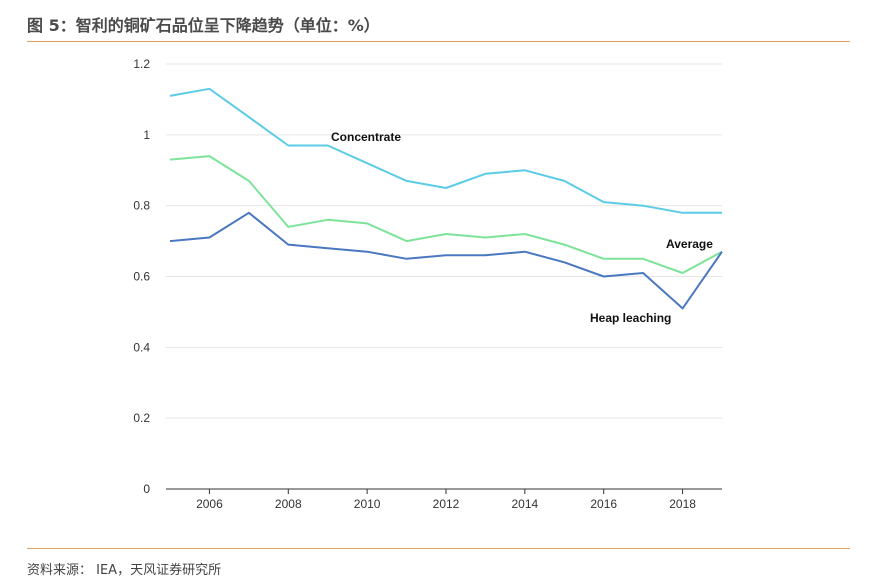  I want to click on x-tick-label: 2012, so click(446, 504).